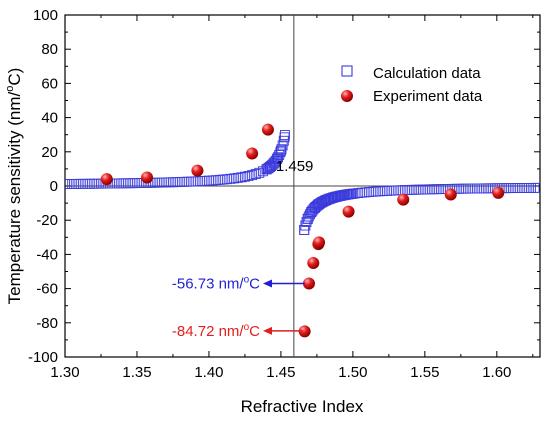 Image resolution: width=550 pixels, height=425 pixels. I want to click on blue-sensitivity-label: -56.73 nm/oC, so click(216, 283).